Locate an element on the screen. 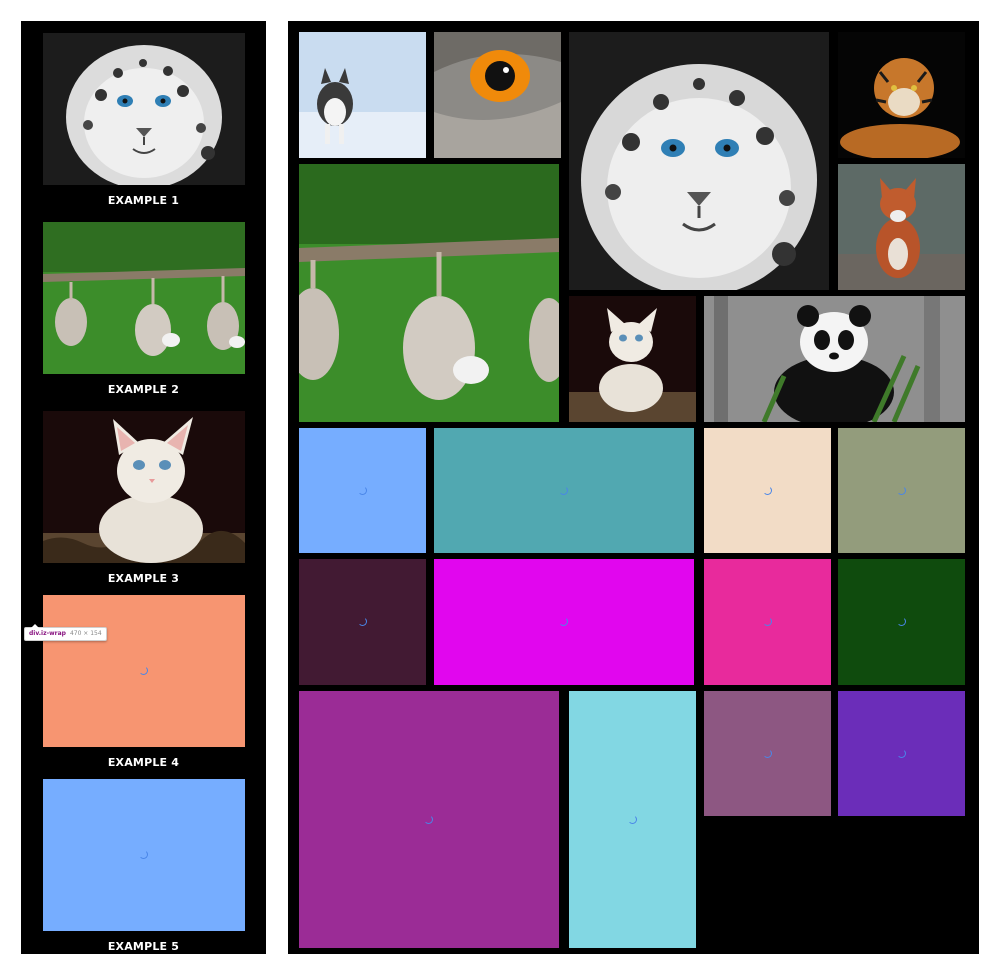 This screenshot has width=1000, height=975. example-4-label: EXAMPLE 4 is located at coordinates (143, 762).